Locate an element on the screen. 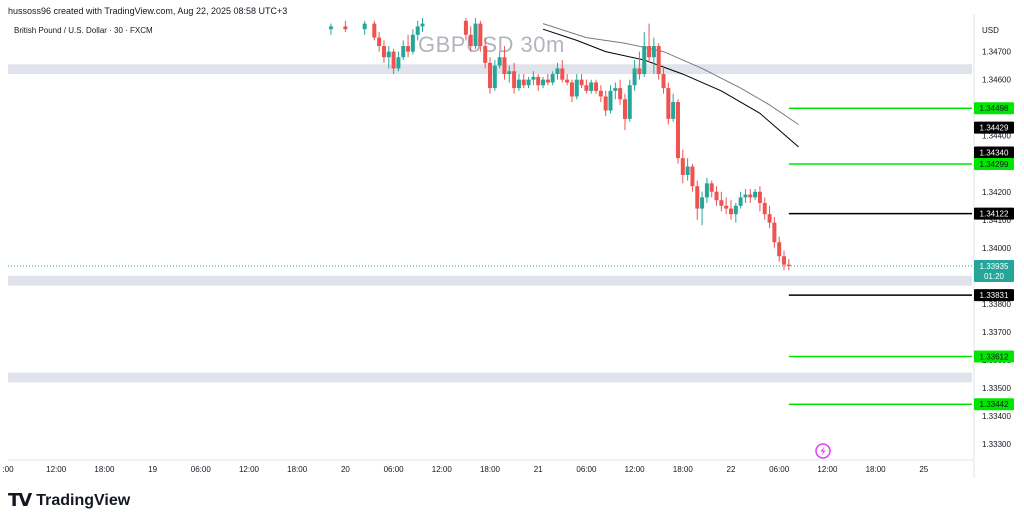 The image size is (1024, 522). tradingview-logo: TV TradingView is located at coordinates (69, 500).